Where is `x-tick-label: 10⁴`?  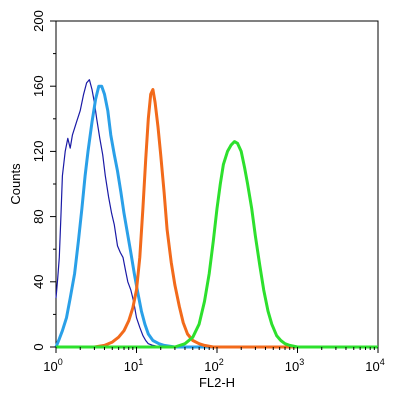 x-tick-label: 10⁴ is located at coordinates (374, 365).